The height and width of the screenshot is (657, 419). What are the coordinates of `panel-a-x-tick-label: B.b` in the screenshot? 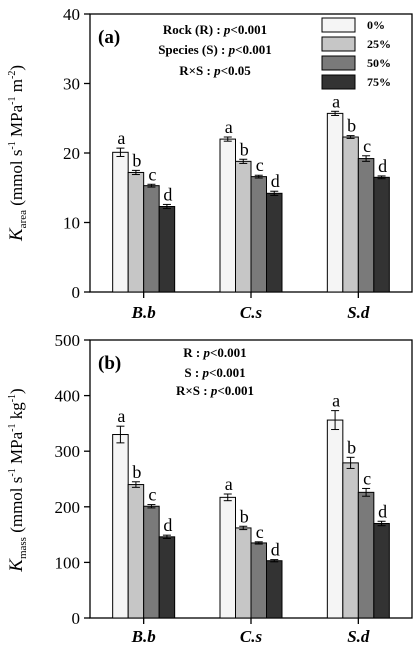 It's located at (143, 312).